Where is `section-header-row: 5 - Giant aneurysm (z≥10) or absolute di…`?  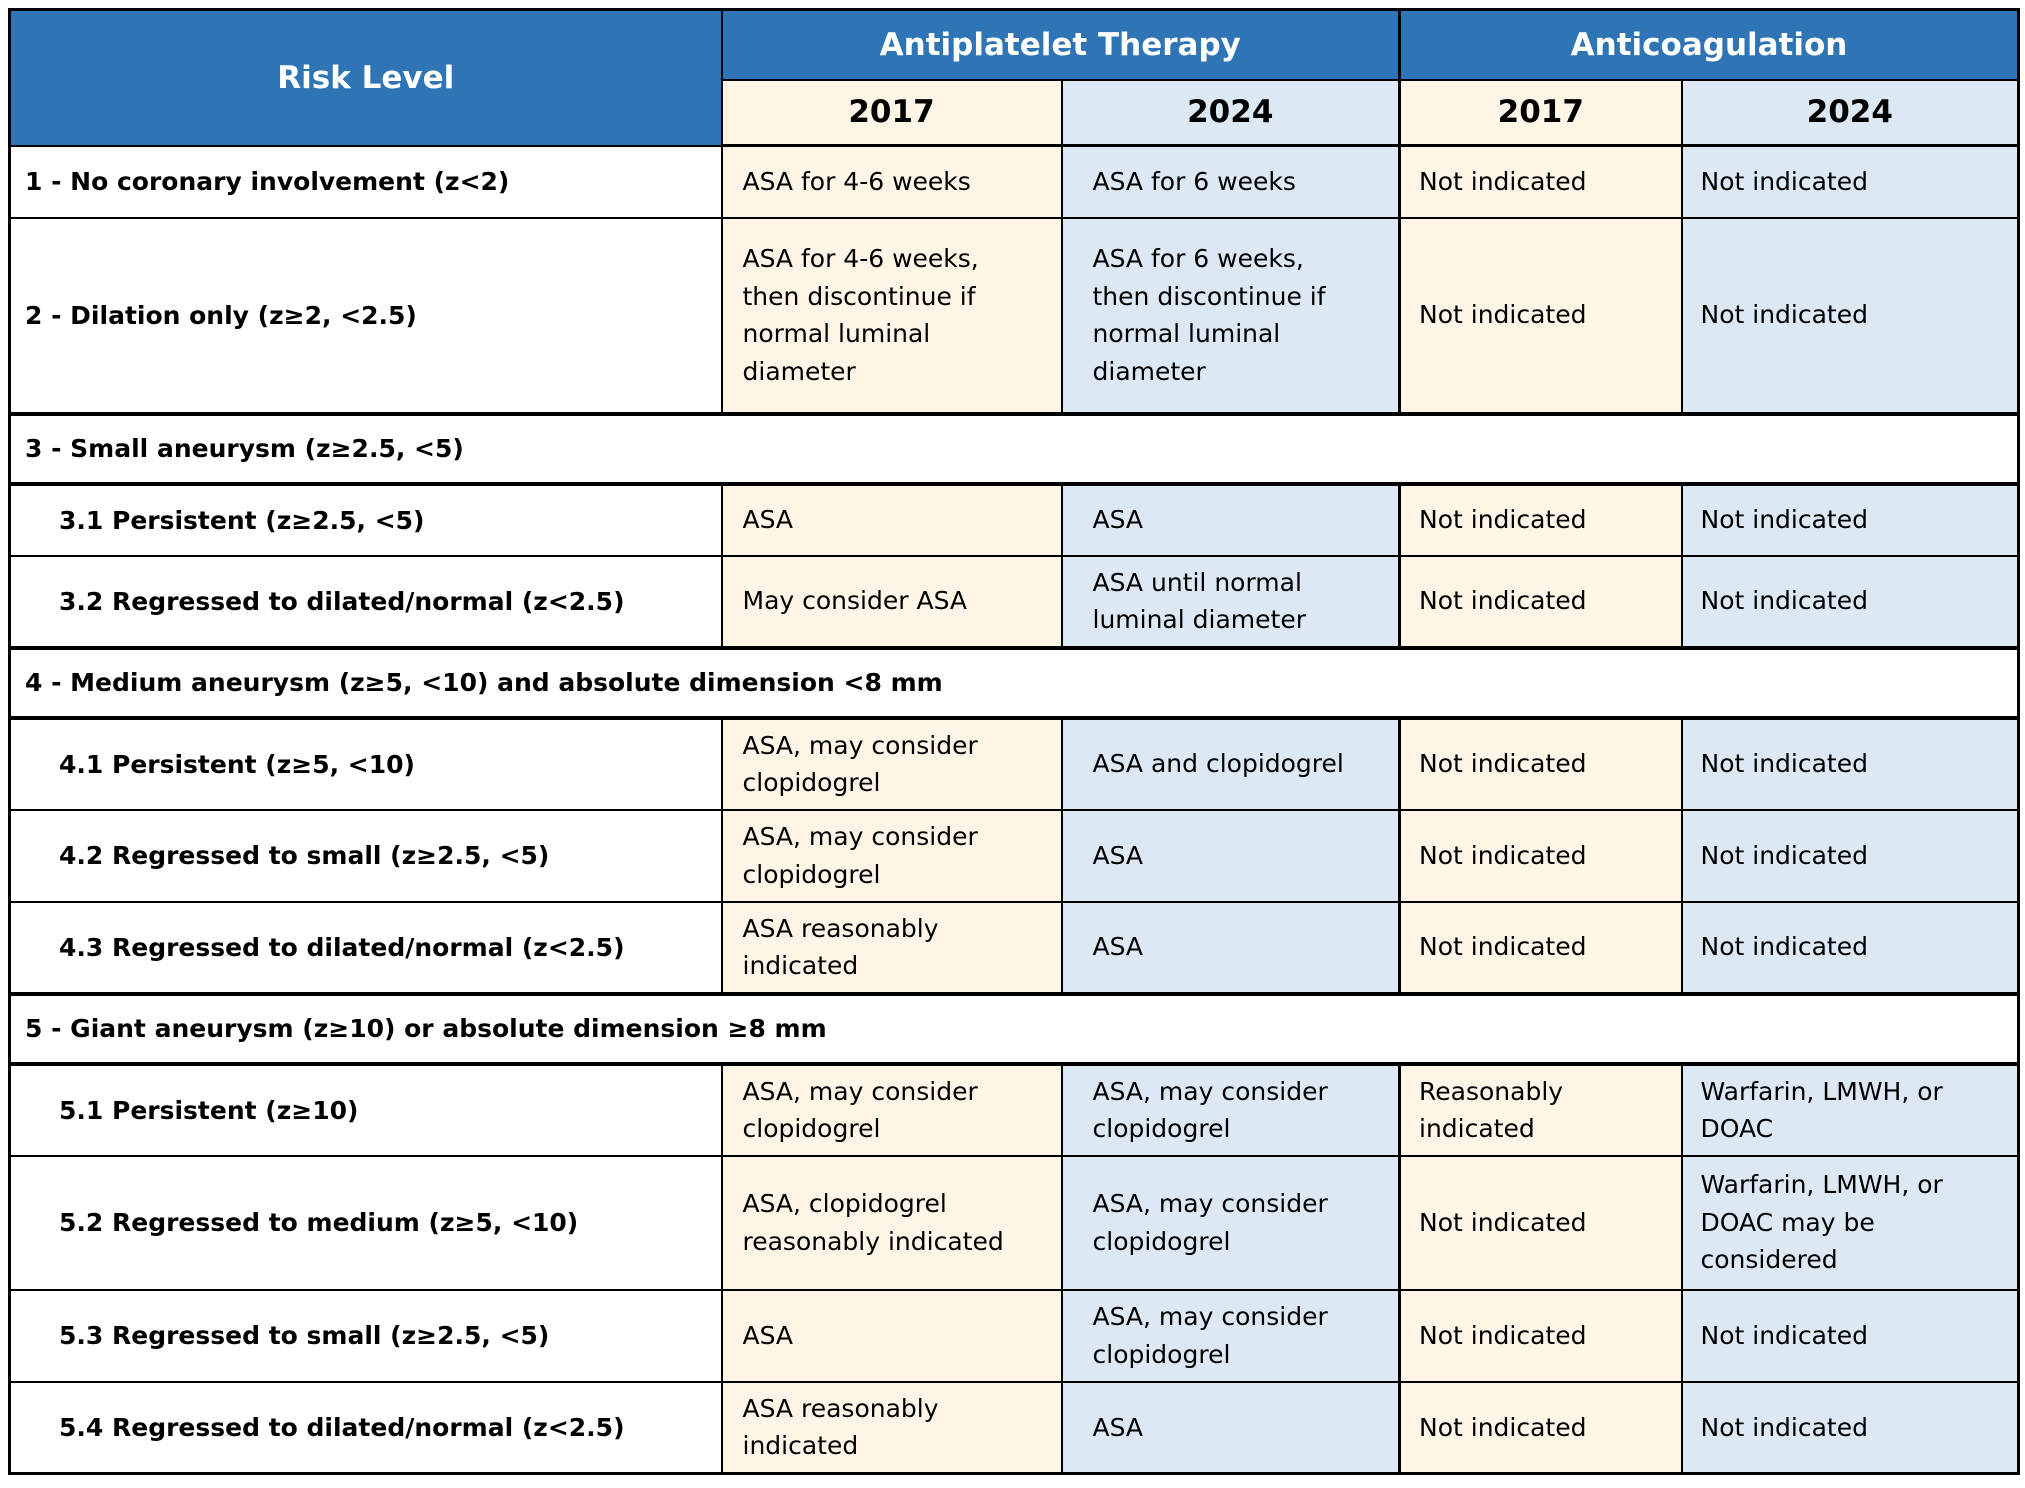
section-header-row: 5 - Giant aneurysm (z≥10) or absolute di… is located at coordinates (1014, 1028).